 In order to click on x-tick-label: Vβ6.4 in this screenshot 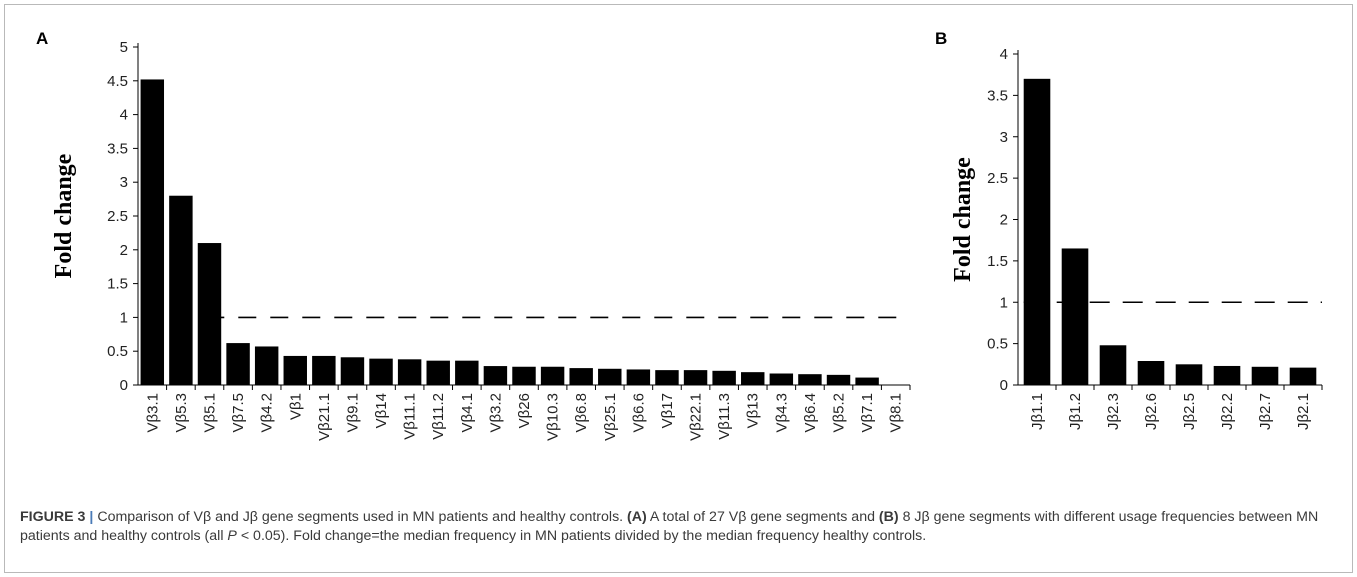, I will do `click(810, 413)`.